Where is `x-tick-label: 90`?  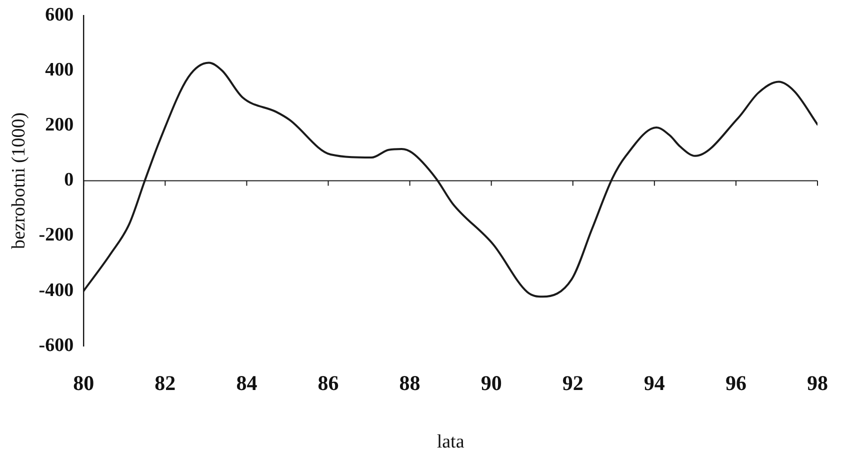
x-tick-label: 90 is located at coordinates (491, 383).